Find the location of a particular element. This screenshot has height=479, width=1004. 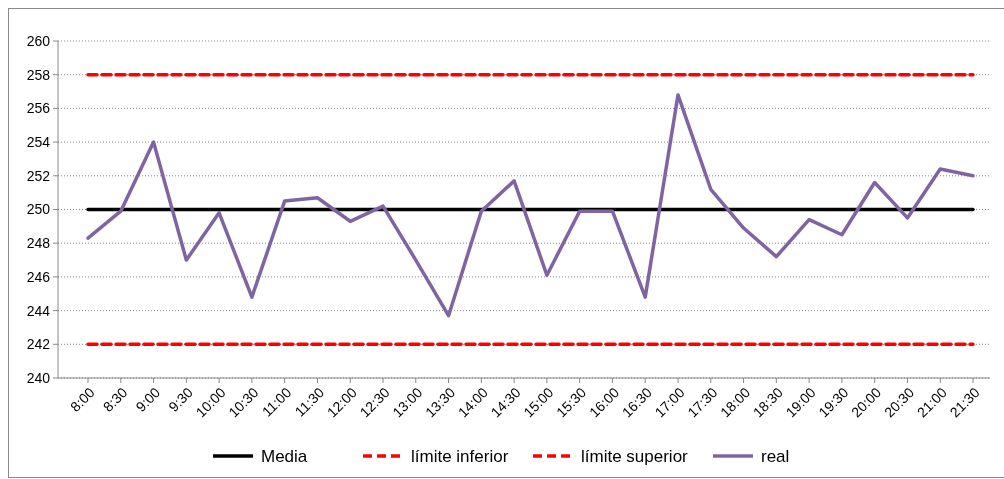

legend-label: real is located at coordinates (775, 456).